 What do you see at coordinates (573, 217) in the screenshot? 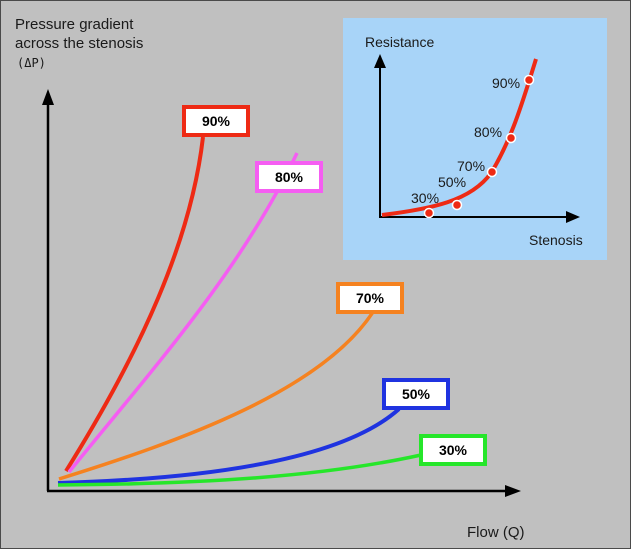
I see `inset-x-axis-arrow-icon` at bounding box center [573, 217].